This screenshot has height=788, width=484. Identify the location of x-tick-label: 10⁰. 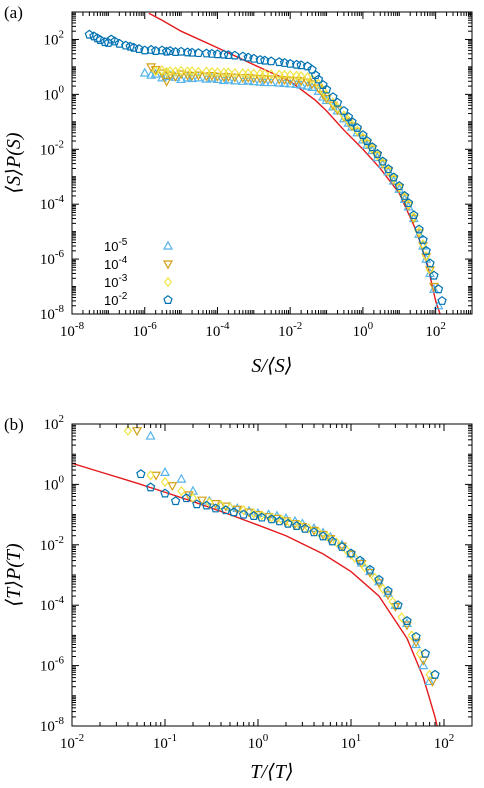
(363, 330).